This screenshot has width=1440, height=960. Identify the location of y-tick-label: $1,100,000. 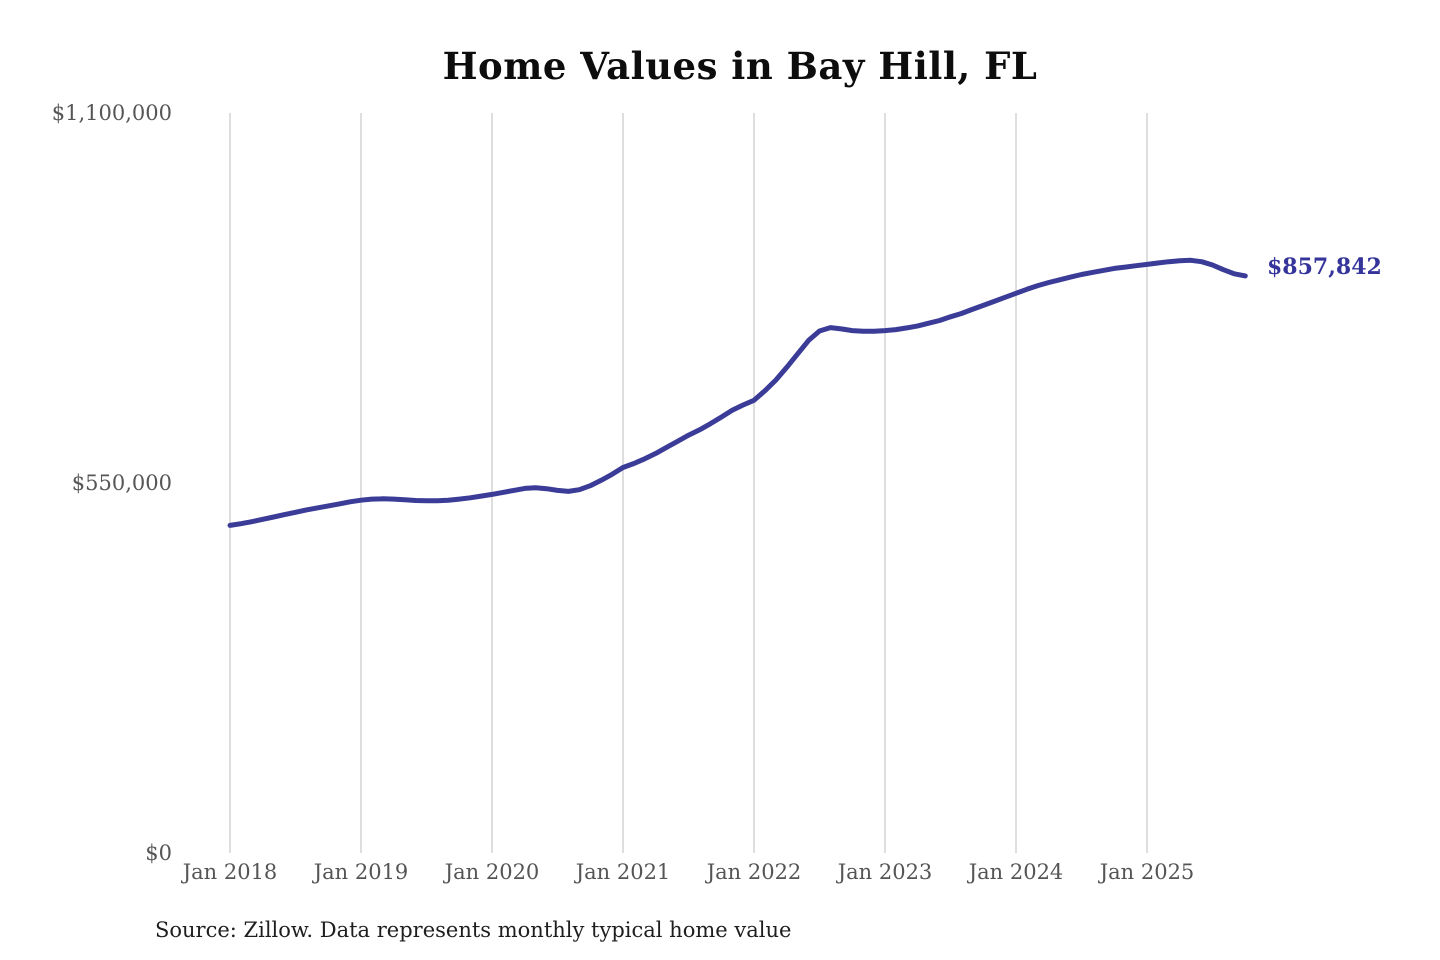
(111, 113).